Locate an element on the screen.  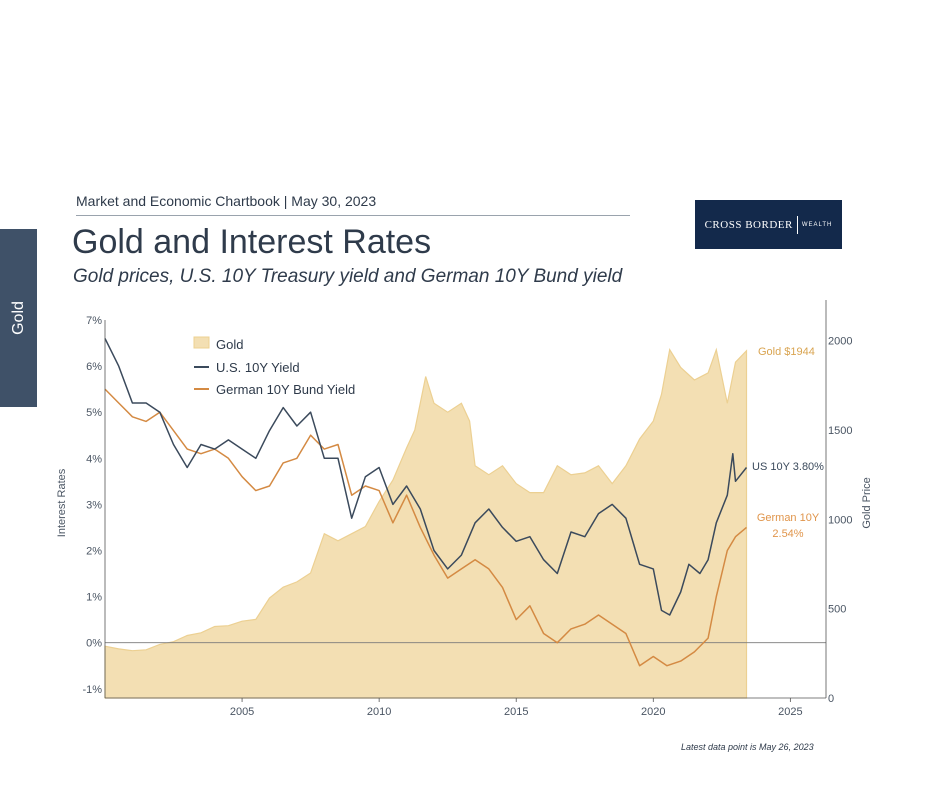
page-title: Gold and Interest Rates is located at coordinates (252, 242).